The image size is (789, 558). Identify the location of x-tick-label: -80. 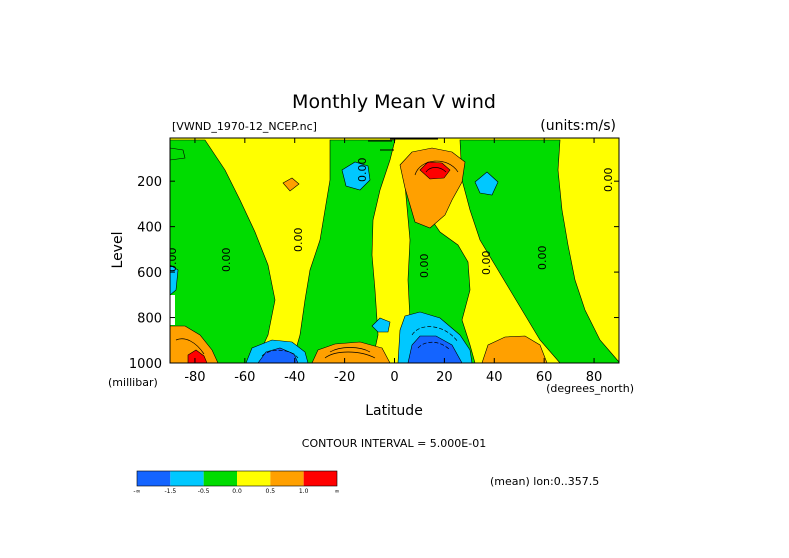
(194, 377).